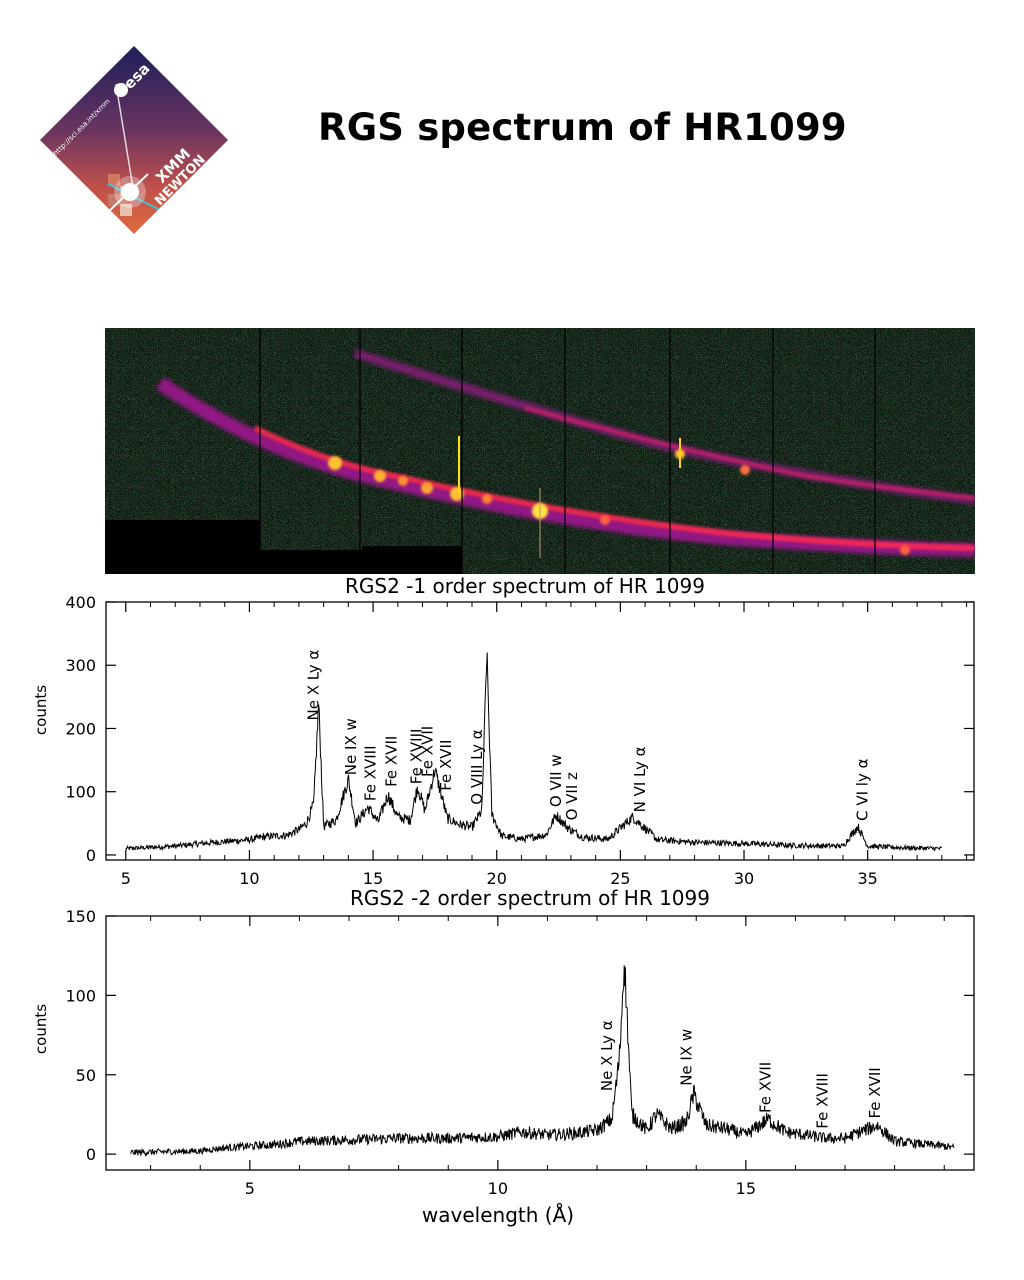 Image resolution: width=1024 pixels, height=1280 pixels. What do you see at coordinates (80, 665) in the screenshot?
I see `chart1-ytick-label: 300` at bounding box center [80, 665].